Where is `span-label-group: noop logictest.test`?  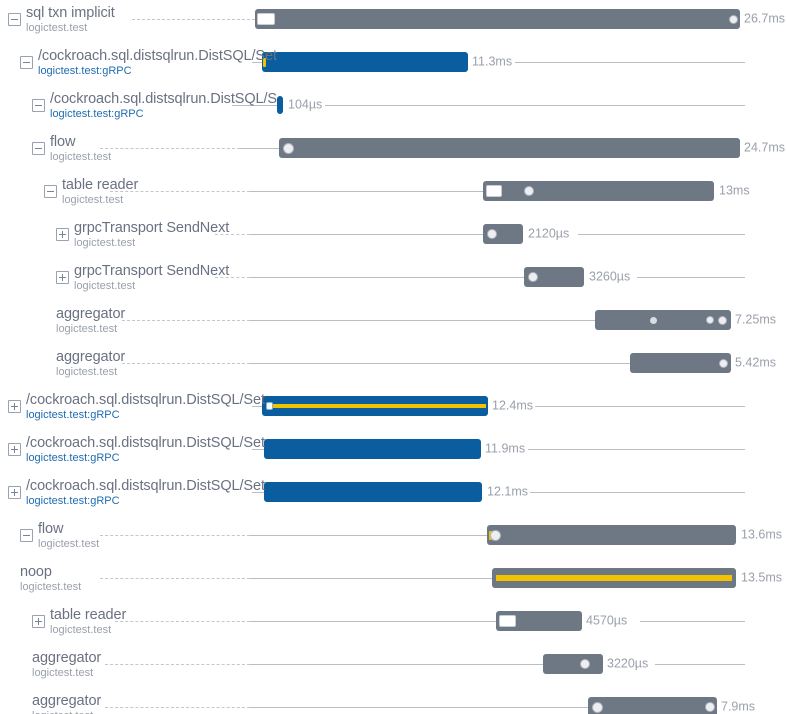 span-label-group: noop logictest.test is located at coordinates (50, 578).